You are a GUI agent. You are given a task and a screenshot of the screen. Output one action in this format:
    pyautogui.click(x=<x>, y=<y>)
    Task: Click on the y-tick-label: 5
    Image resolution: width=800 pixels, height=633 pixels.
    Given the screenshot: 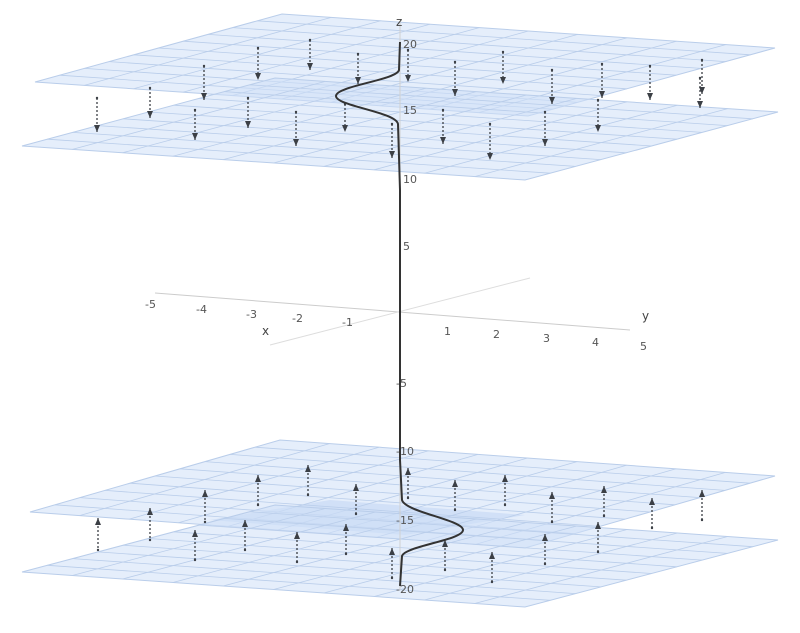 What is the action you would take?
    pyautogui.click(x=643, y=346)
    